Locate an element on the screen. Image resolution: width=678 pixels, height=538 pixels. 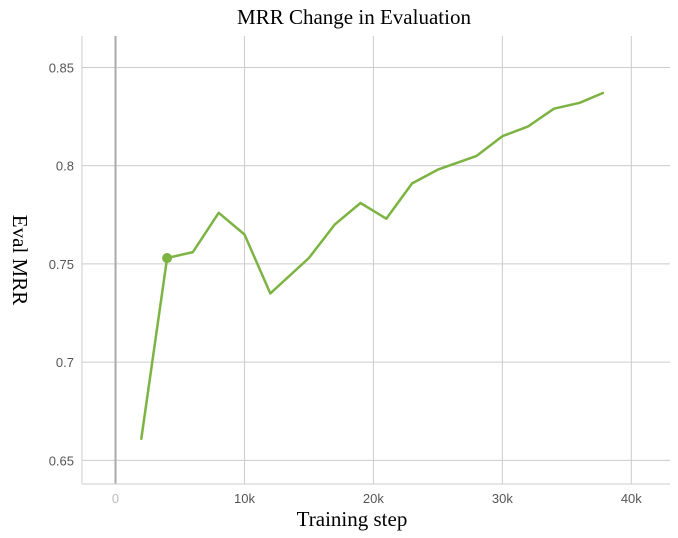
y-tick-label: 0.7 is located at coordinates (65, 362).